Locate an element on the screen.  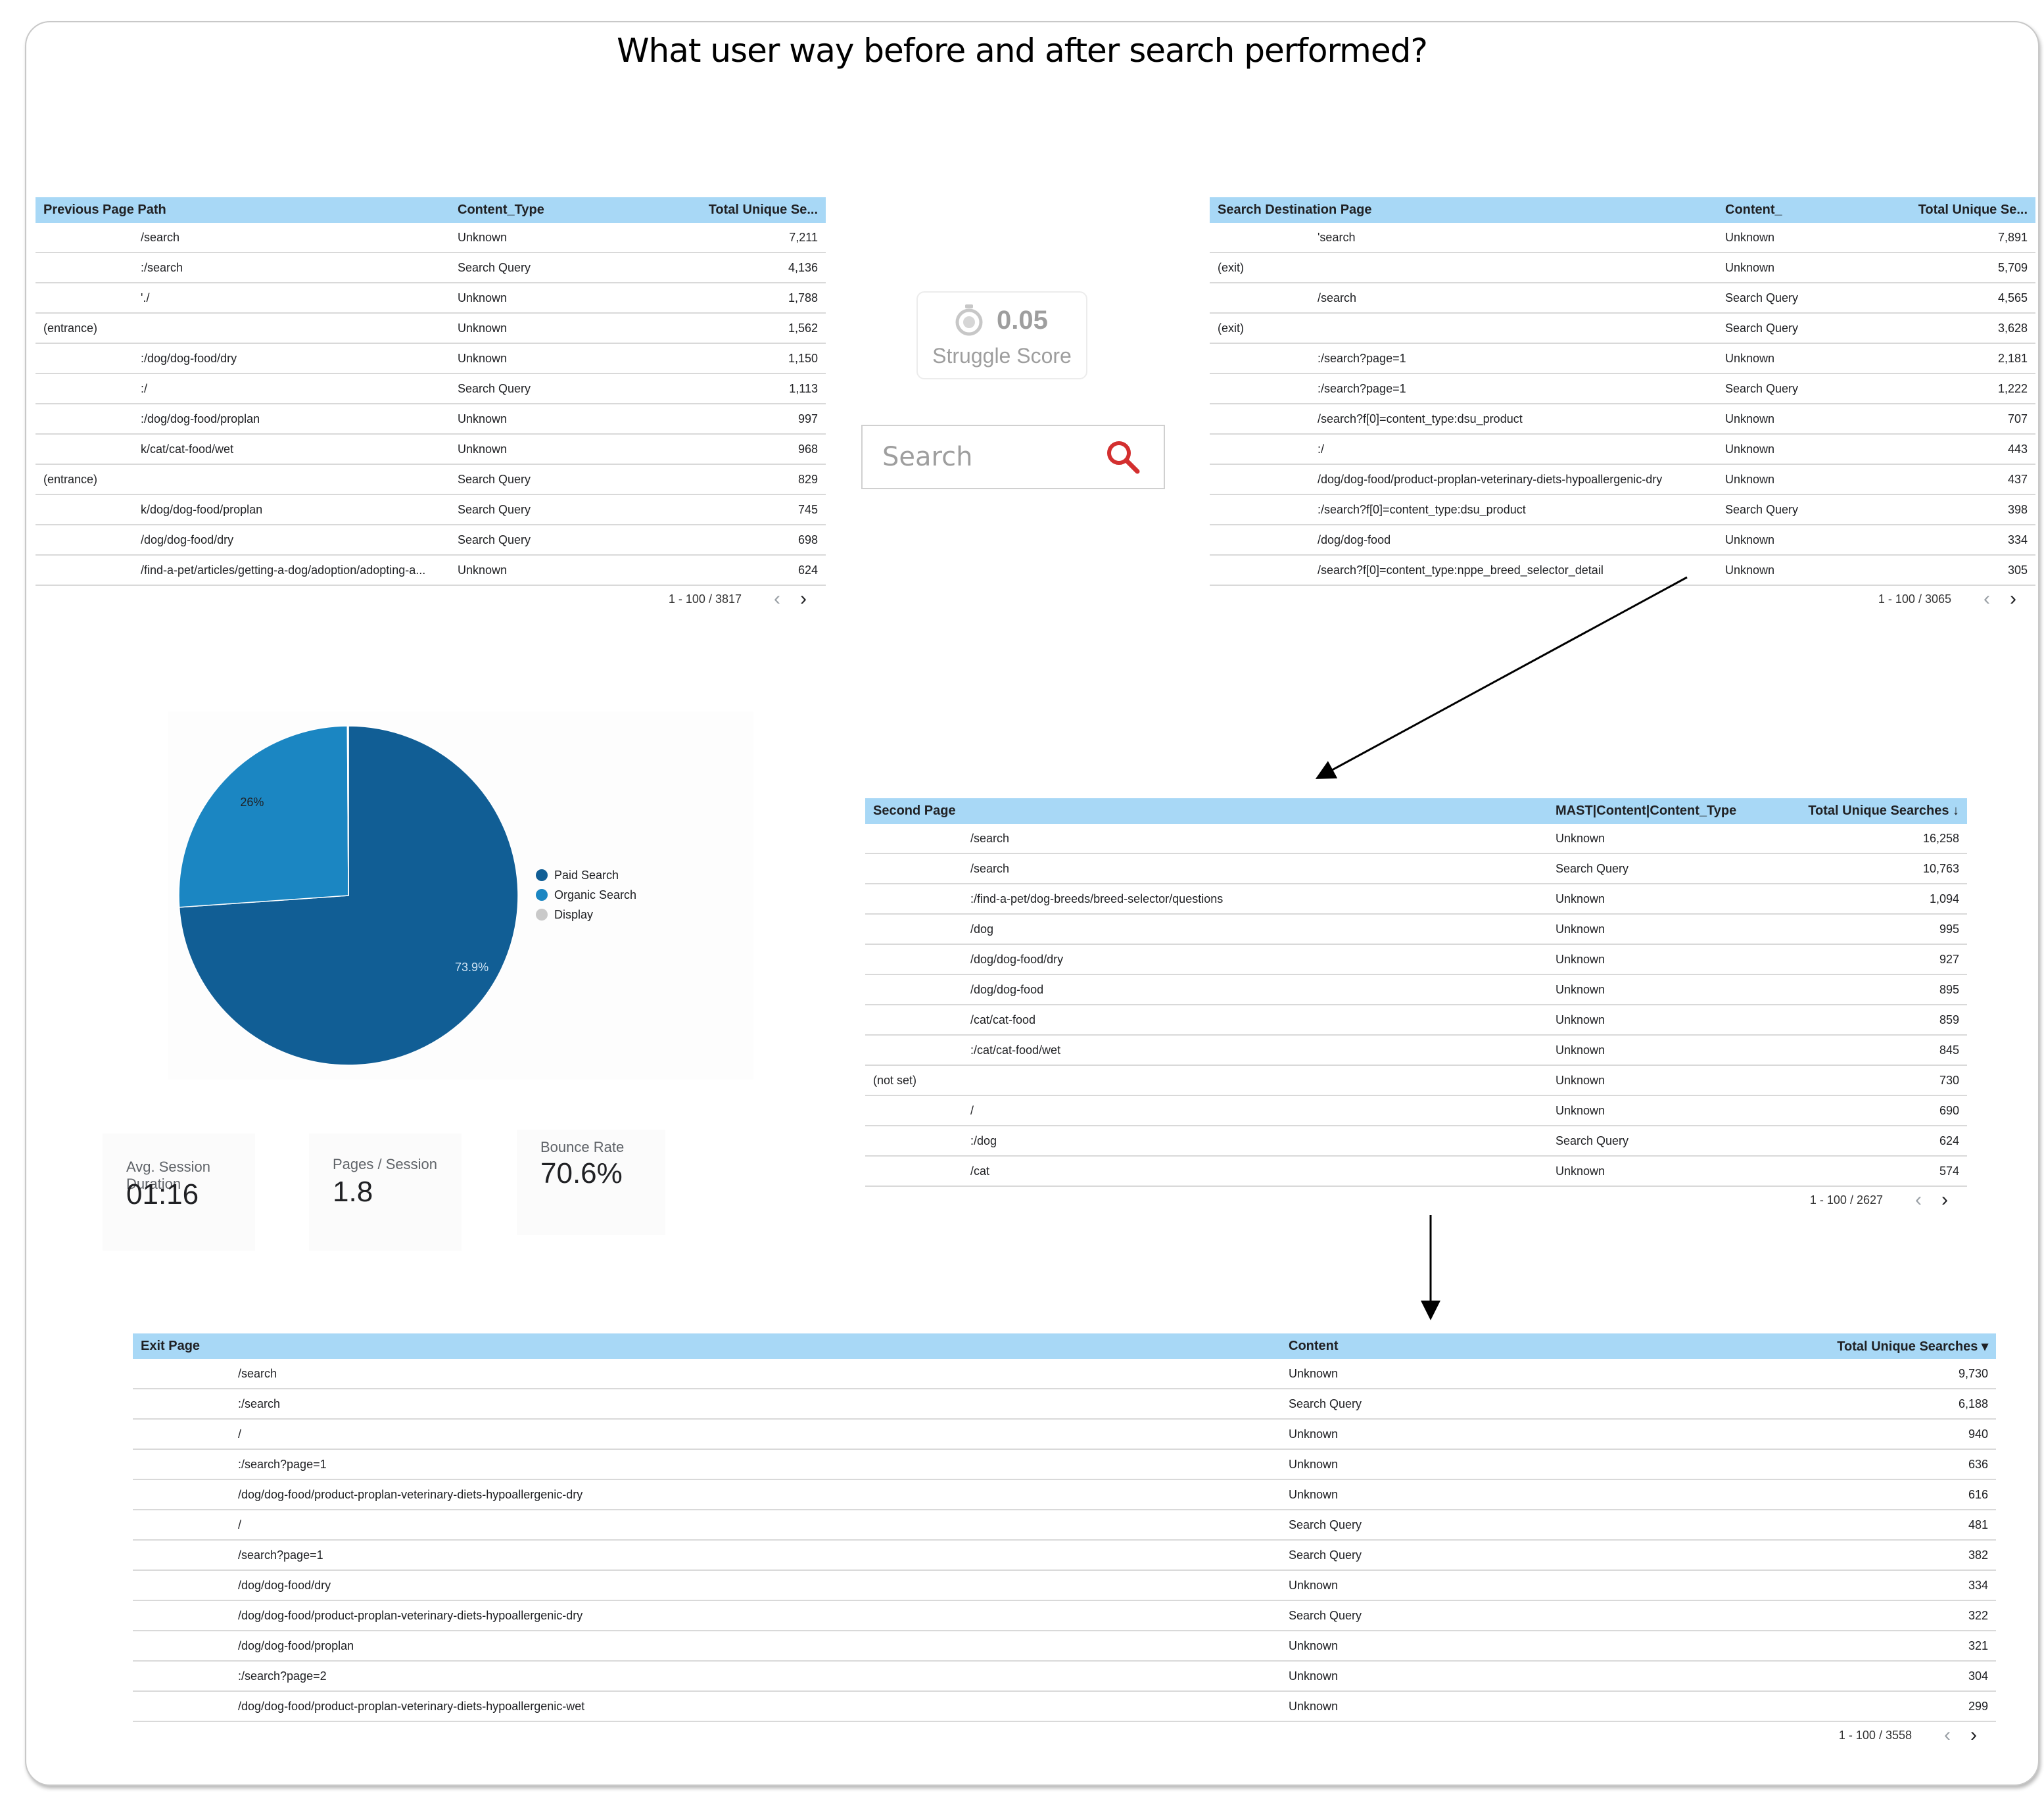
table-row: :/ Search Query 1,113 is located at coordinates (431, 389).